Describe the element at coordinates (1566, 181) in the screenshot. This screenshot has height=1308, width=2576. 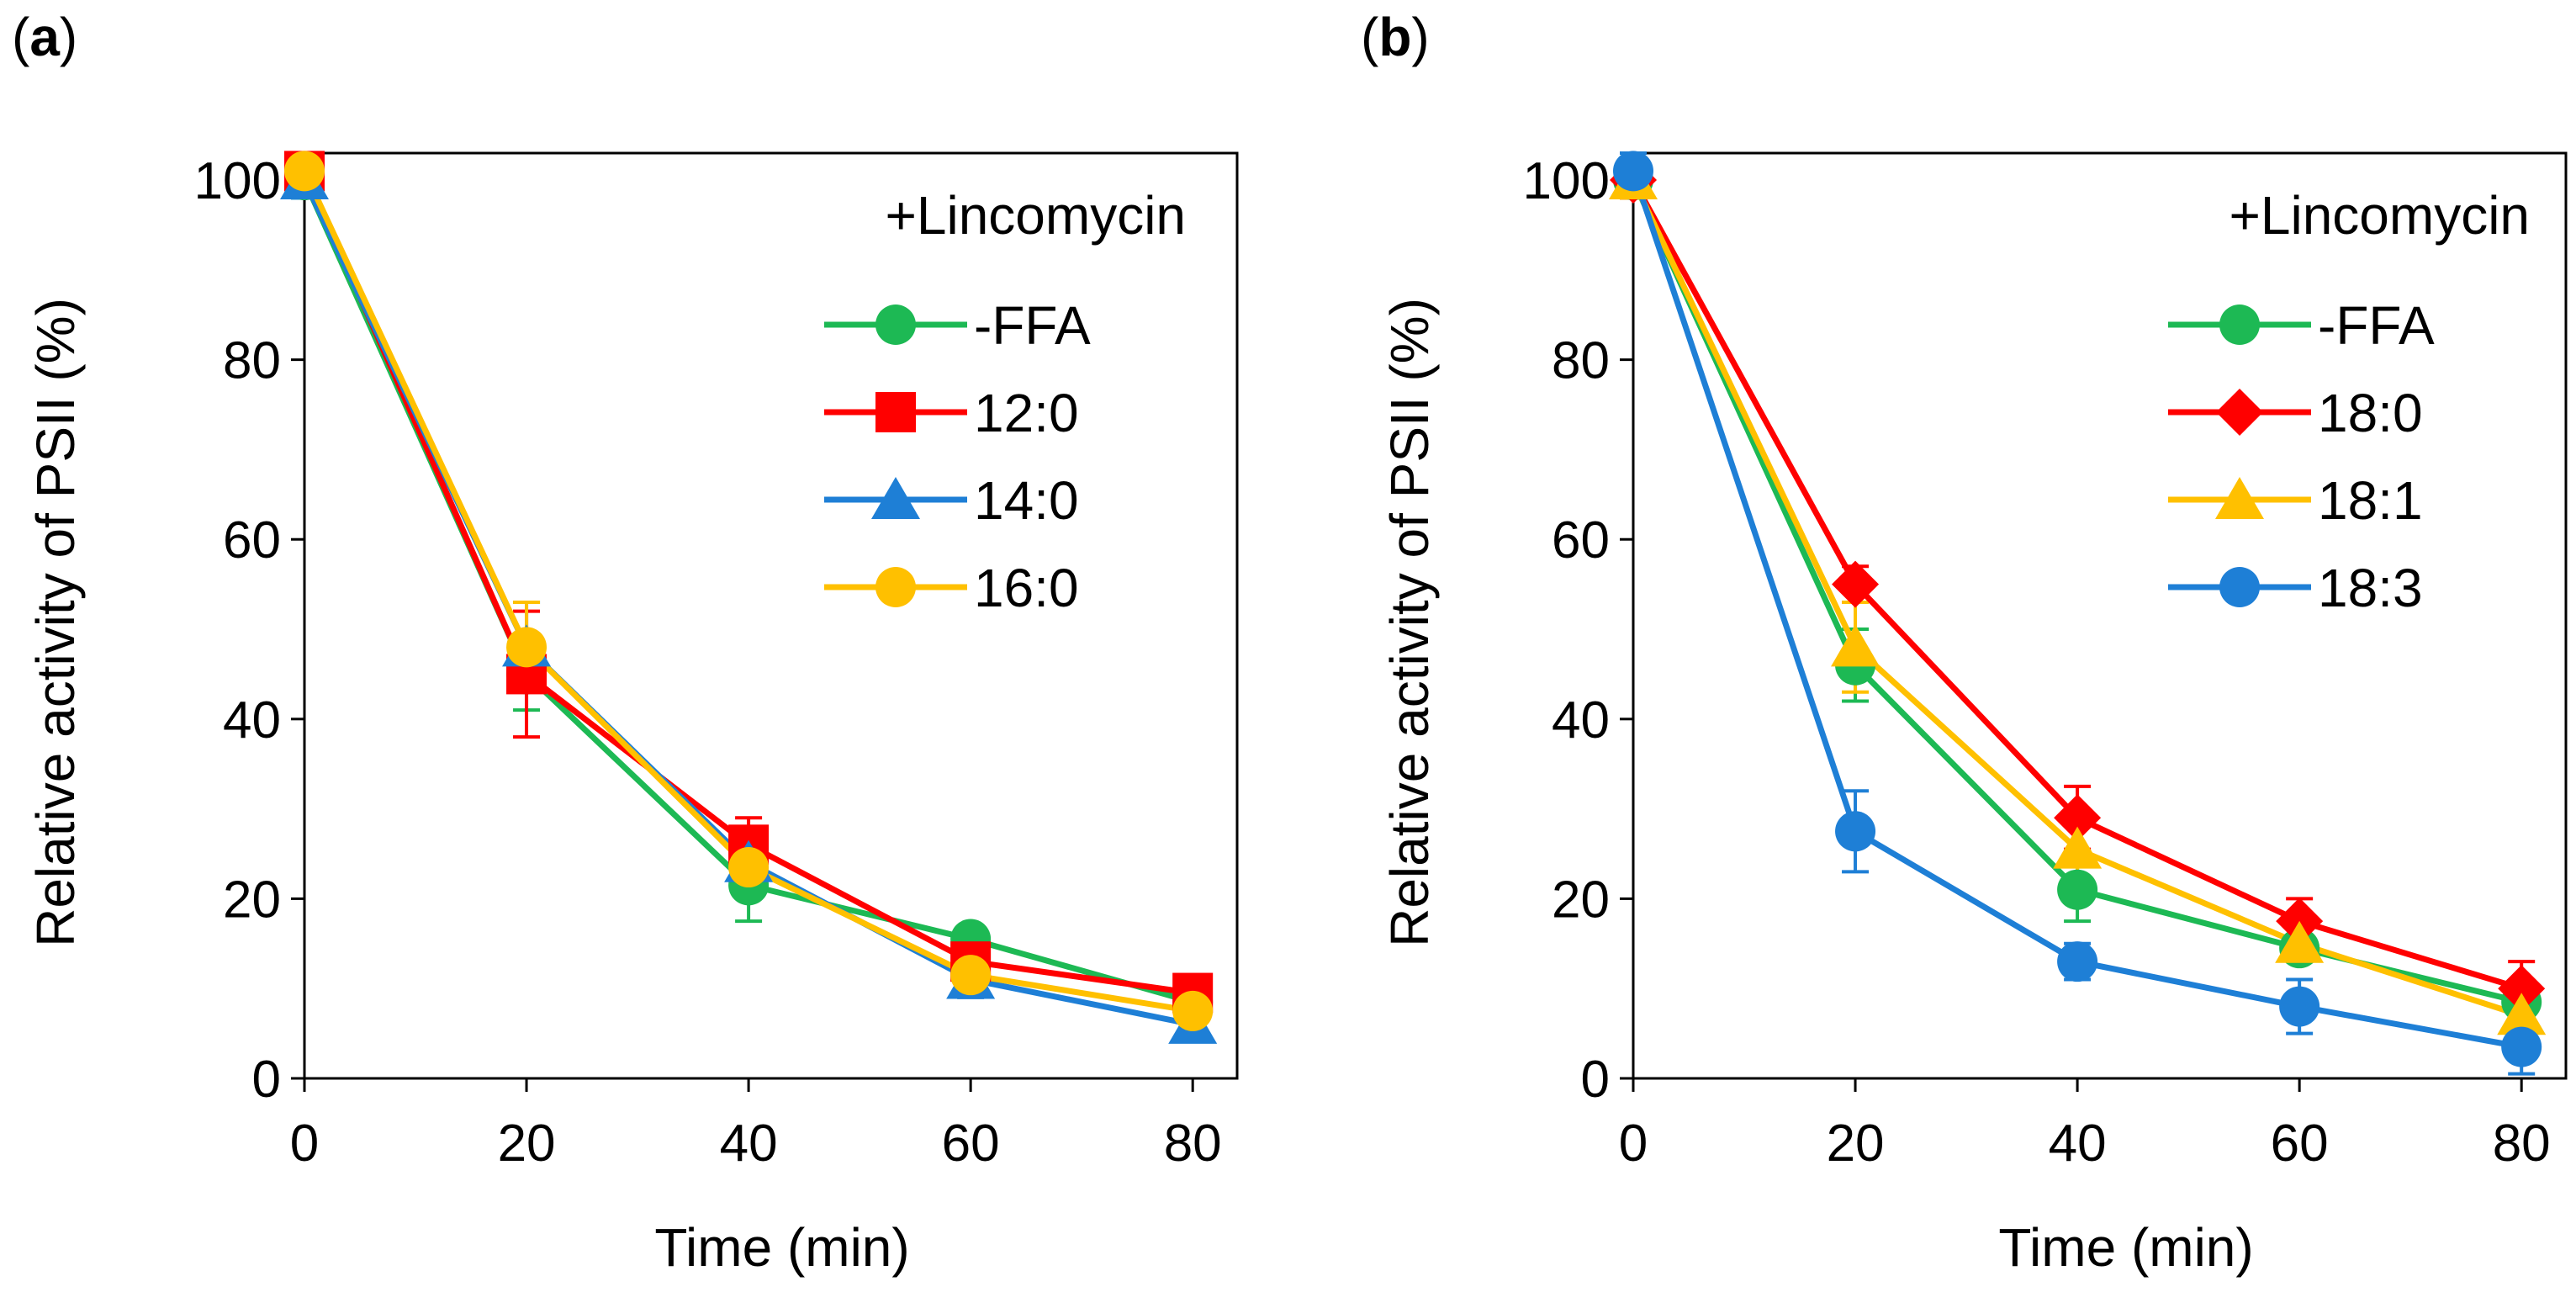
I see `y-tick-label-b-100: 100` at that location.